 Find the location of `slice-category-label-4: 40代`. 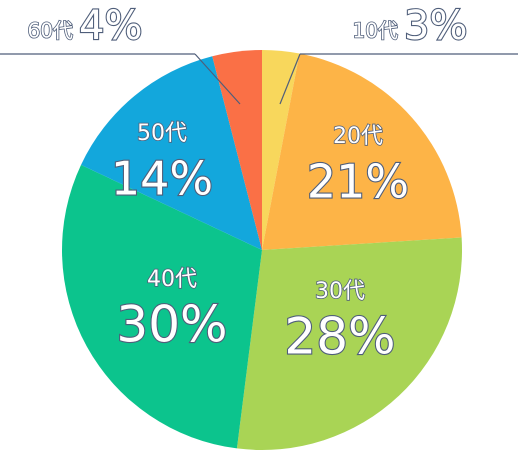

slice-category-label-4: 40代 is located at coordinates (172, 279).